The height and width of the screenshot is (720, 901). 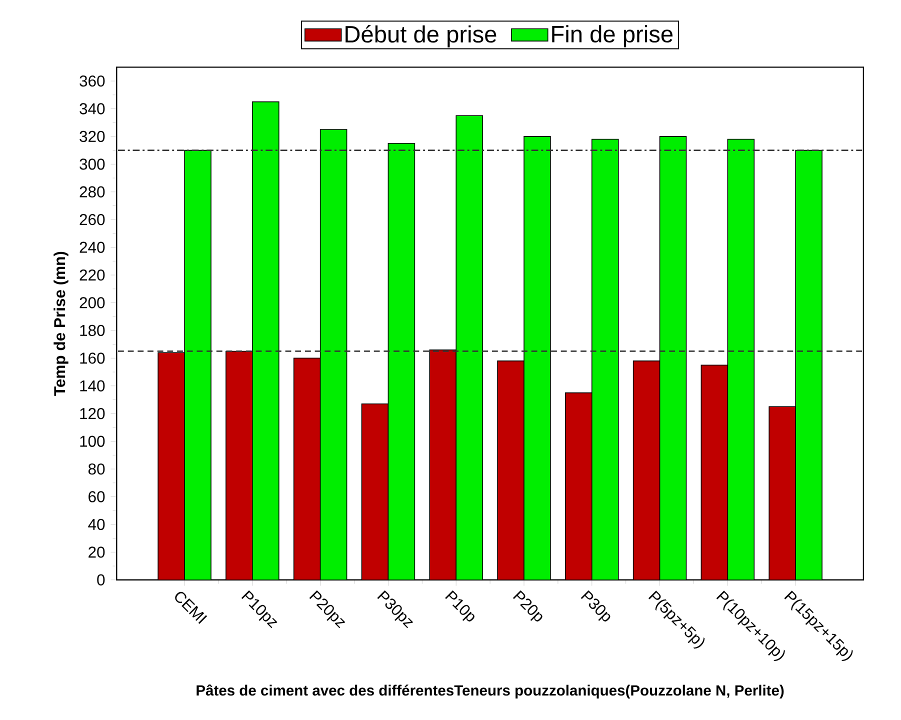 What do you see at coordinates (92, 302) in the screenshot?
I see `y-tick-label: 200` at bounding box center [92, 302].